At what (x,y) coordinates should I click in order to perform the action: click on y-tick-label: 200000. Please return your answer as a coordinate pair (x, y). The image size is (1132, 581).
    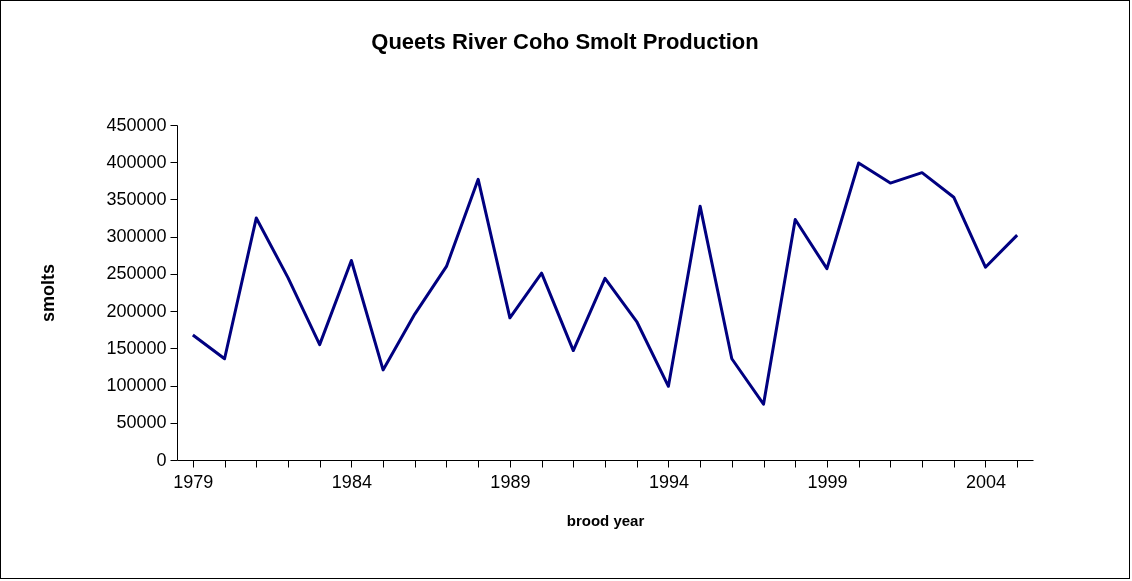
    Looking at the image, I should click on (136, 310).